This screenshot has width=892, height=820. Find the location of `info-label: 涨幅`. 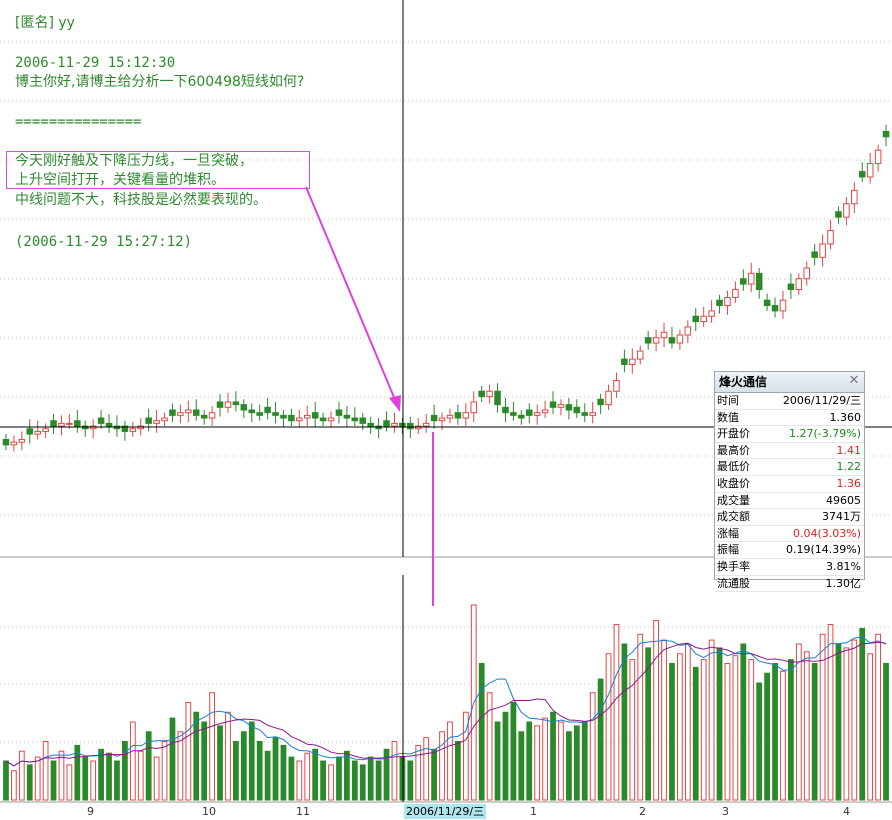

info-label: 涨幅 is located at coordinates (728, 533).